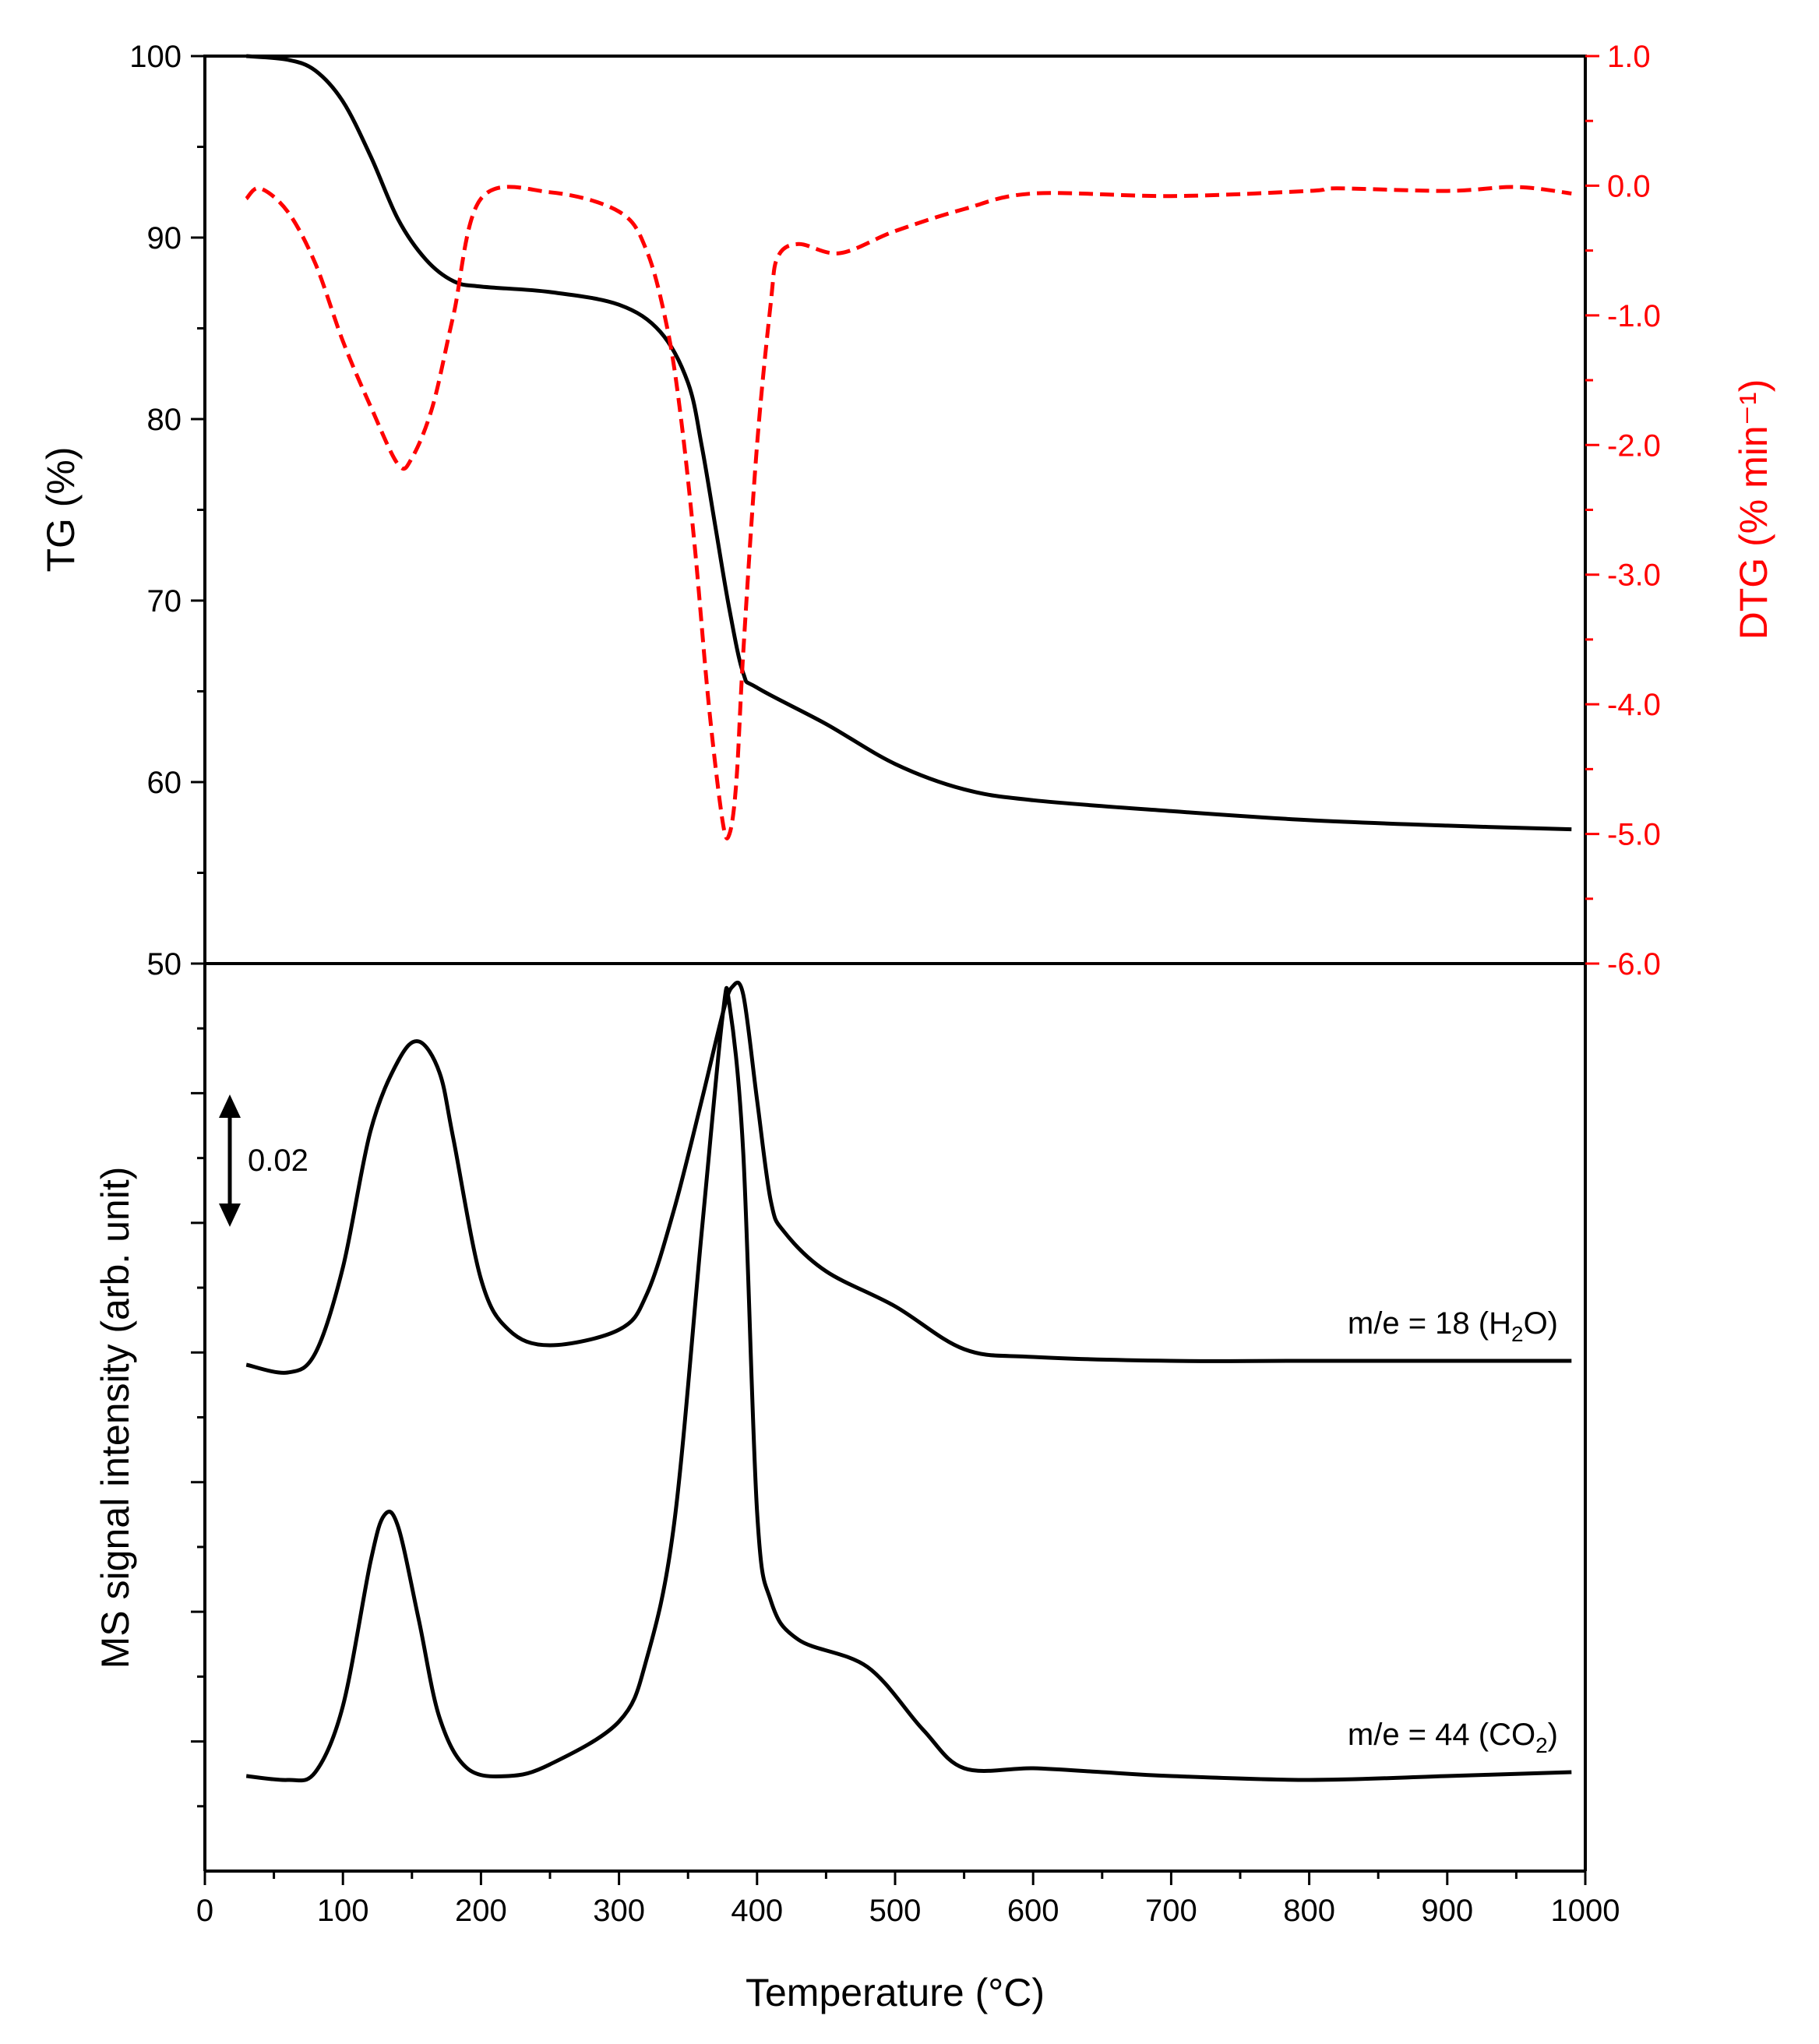 The width and height of the screenshot is (1819, 2044). What do you see at coordinates (1634, 576) in the screenshot?
I see `y-right-tick-label: -3.0` at bounding box center [1634, 576].